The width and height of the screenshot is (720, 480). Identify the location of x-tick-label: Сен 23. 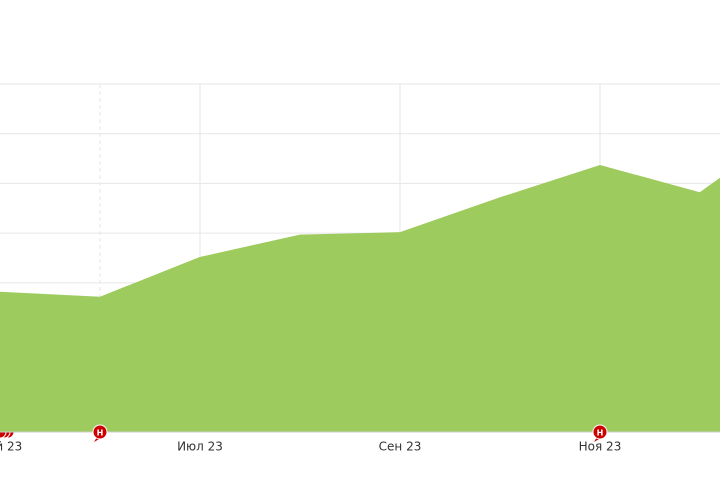
(400, 447).